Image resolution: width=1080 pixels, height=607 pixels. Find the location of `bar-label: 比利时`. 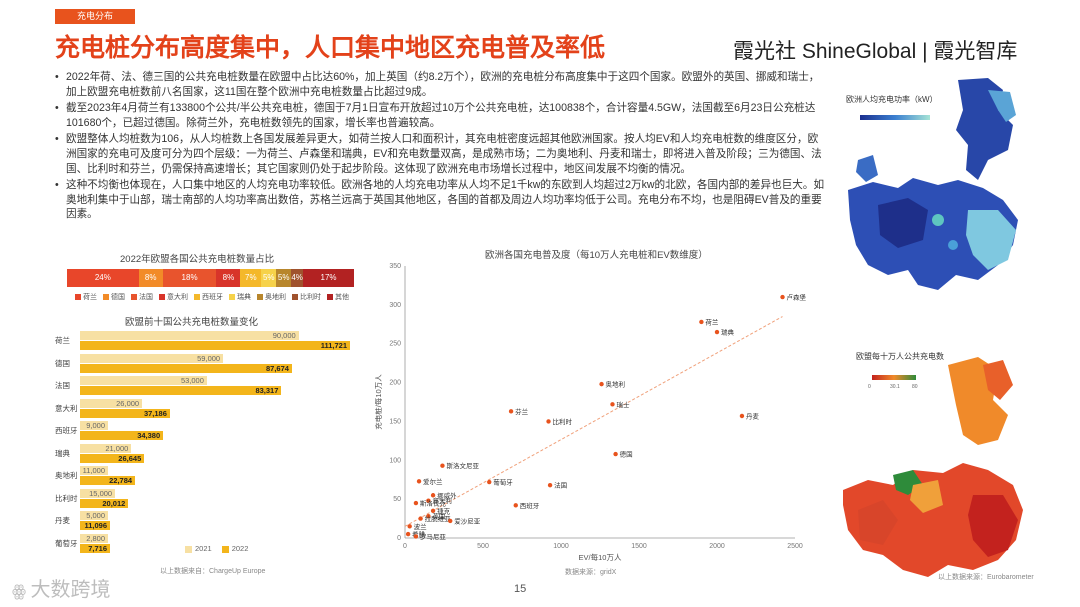

bar-label: 比利时 is located at coordinates (66, 498).